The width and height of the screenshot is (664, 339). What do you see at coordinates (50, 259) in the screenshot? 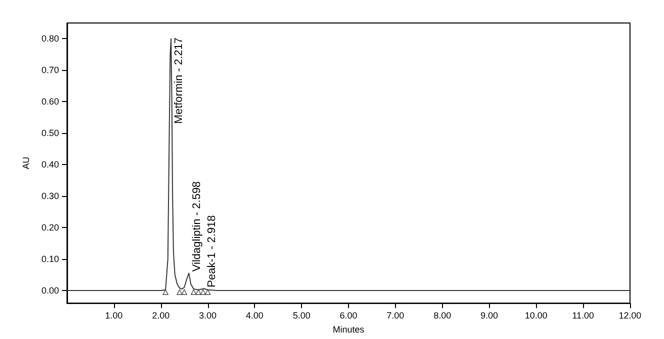
I see `y-tick-label: 0.10` at bounding box center [50, 259].